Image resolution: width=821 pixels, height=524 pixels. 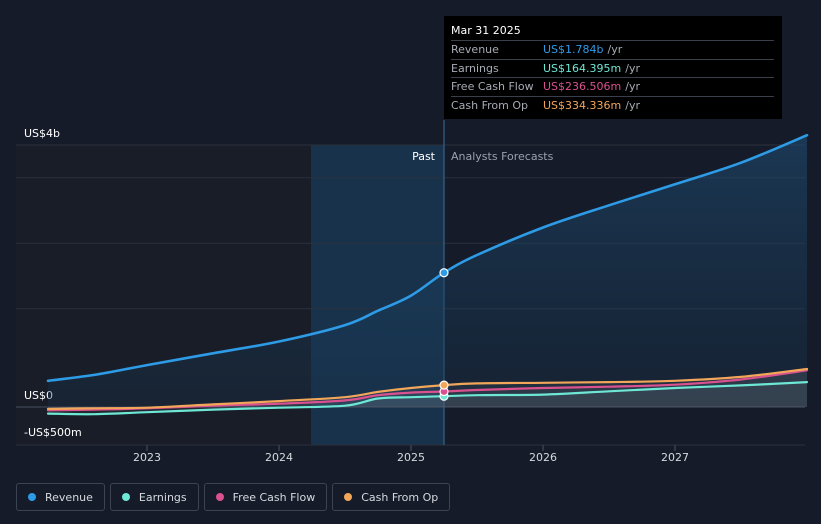 I want to click on earnings-line, so click(x=427, y=398).